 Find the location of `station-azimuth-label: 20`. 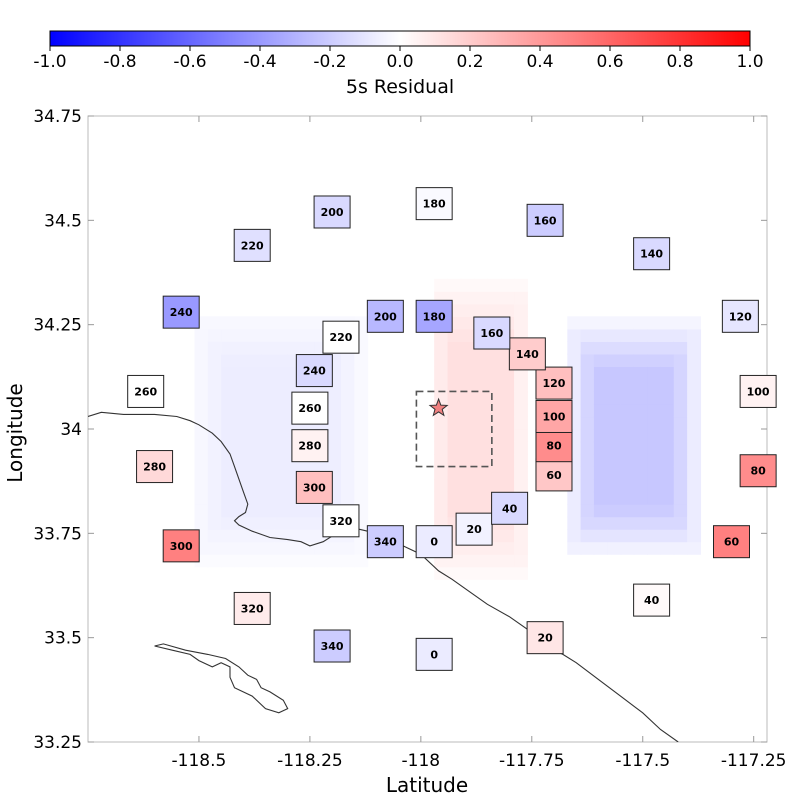

station-azimuth-label: 20 is located at coordinates (474, 529).